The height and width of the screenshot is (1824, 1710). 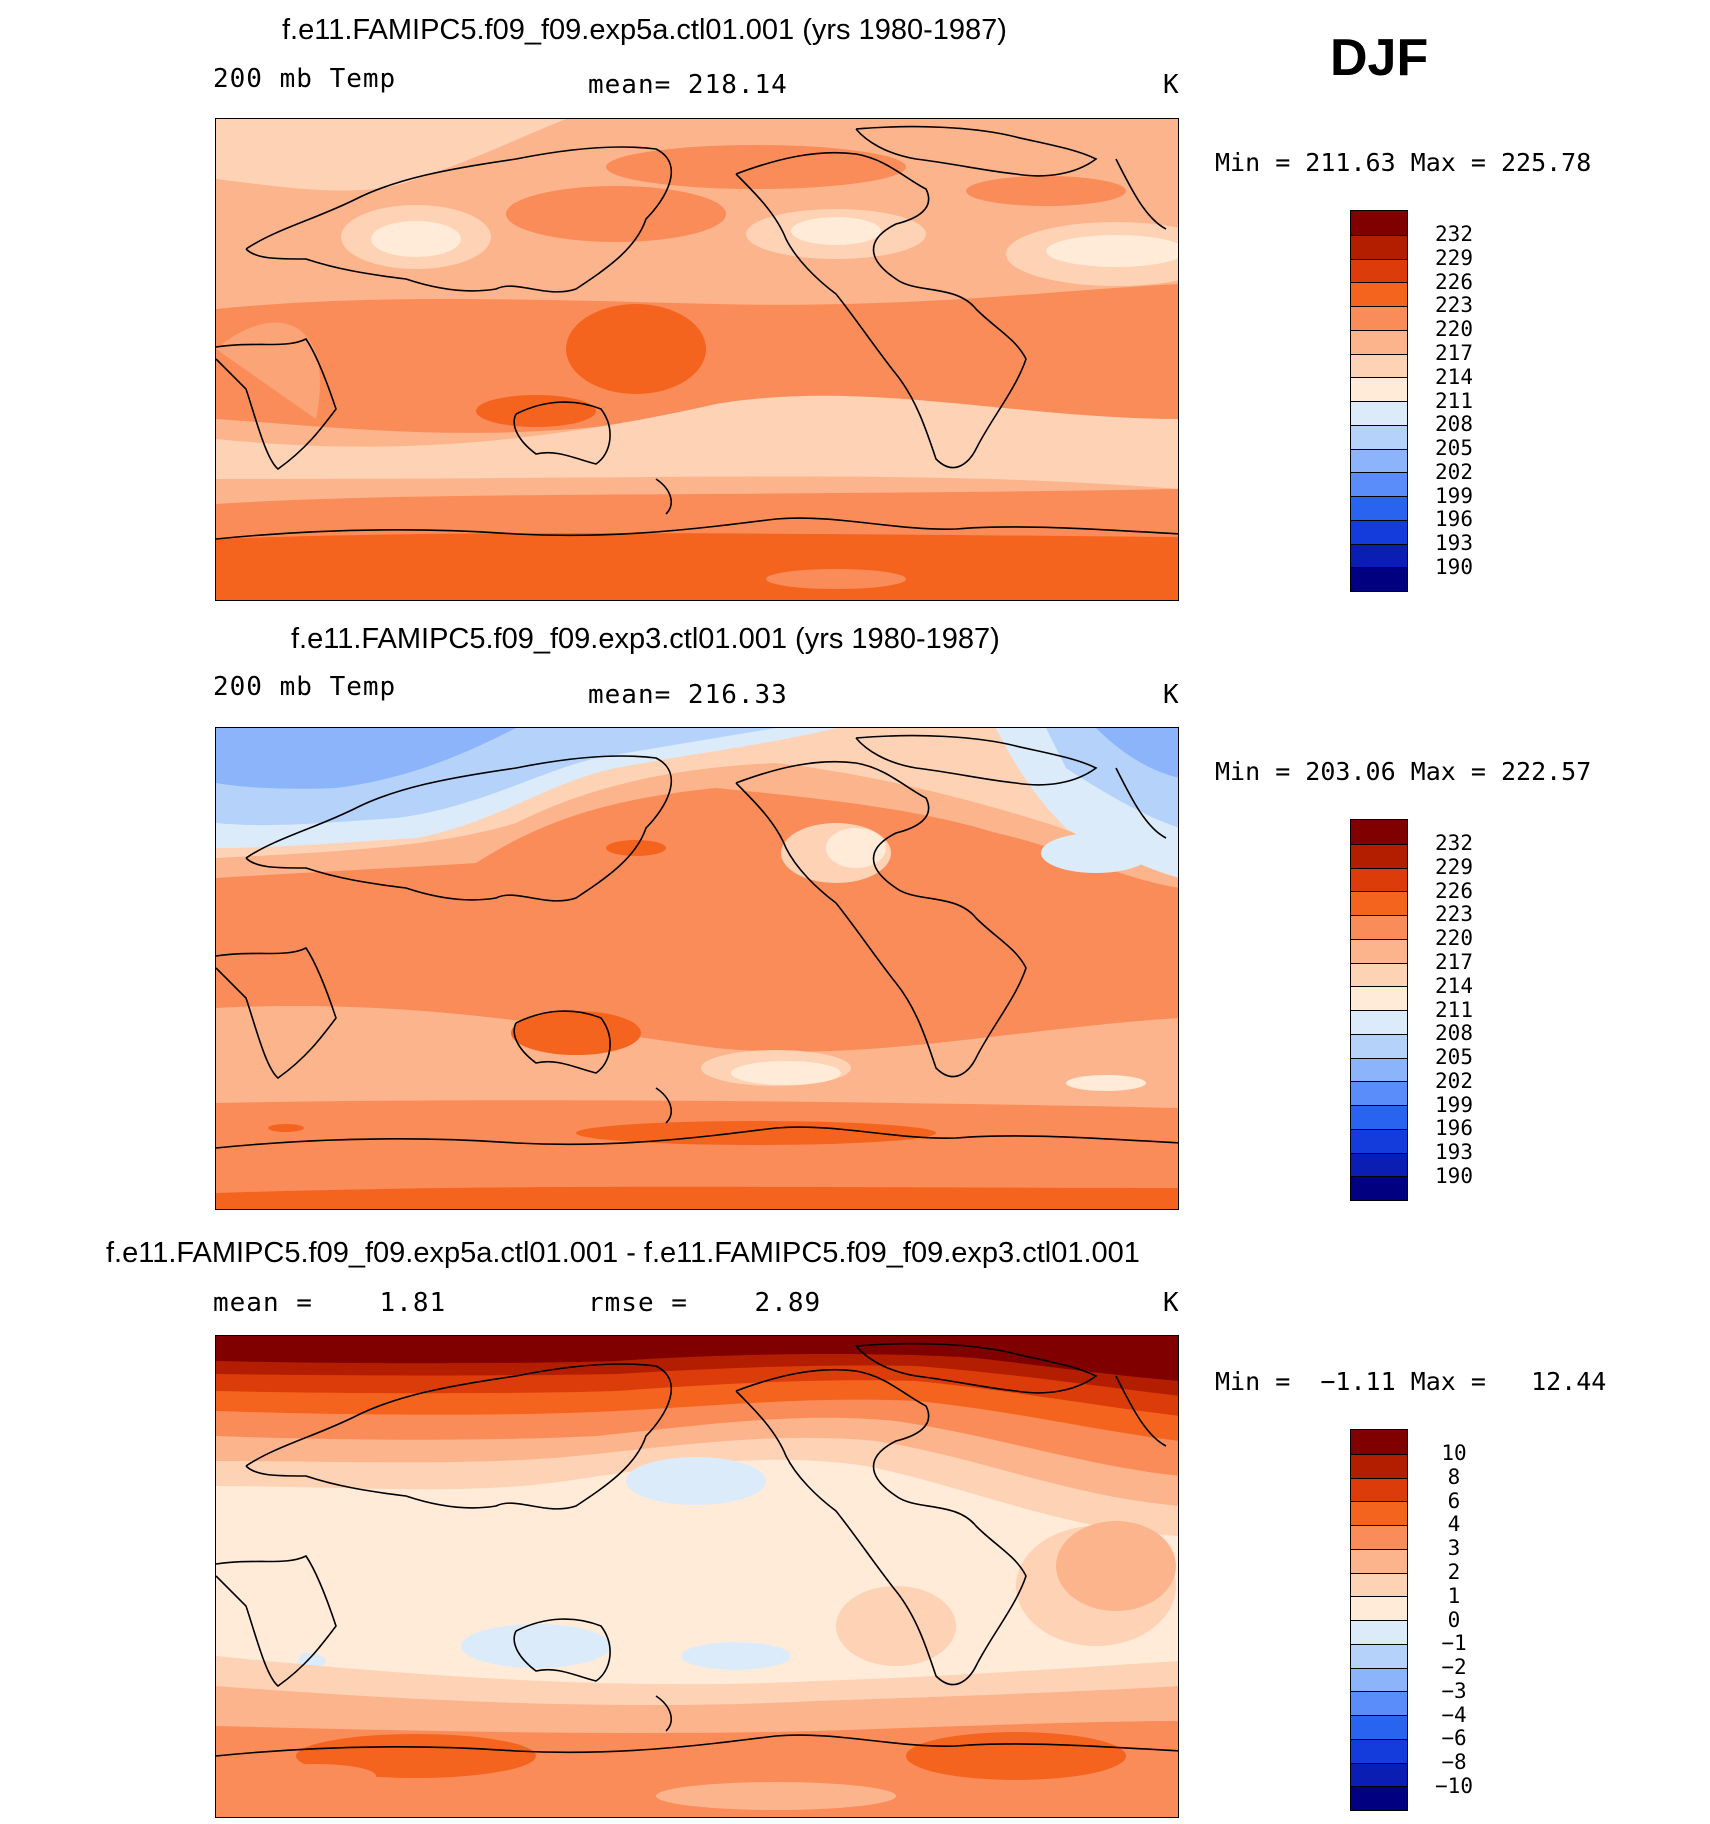 I want to click on season-label: DJF, so click(x=1379, y=58).